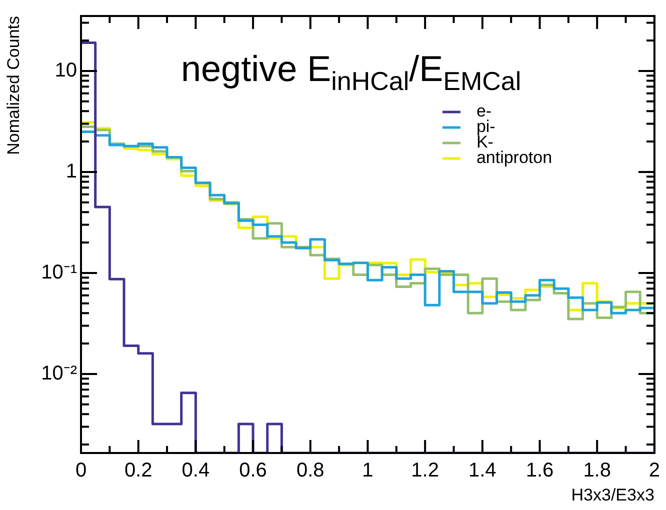  I want to click on x-tick-label: 1.6, so click(540, 471).